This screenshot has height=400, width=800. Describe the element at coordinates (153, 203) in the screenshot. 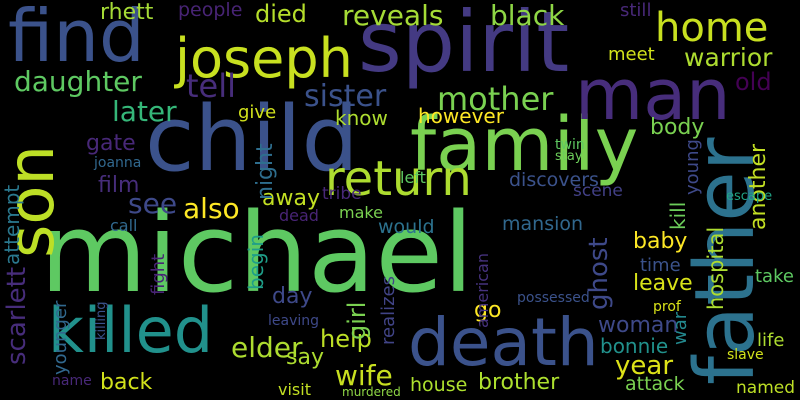

I see `word-see: see` at that location.